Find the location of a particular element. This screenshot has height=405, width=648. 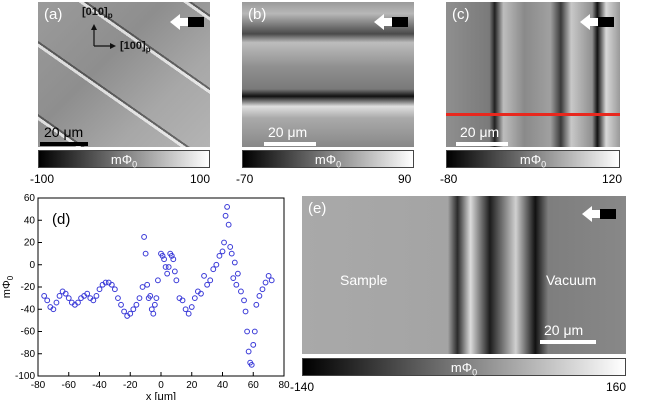

panel-e-colorbar: mΦ0 is located at coordinates (464, 368).